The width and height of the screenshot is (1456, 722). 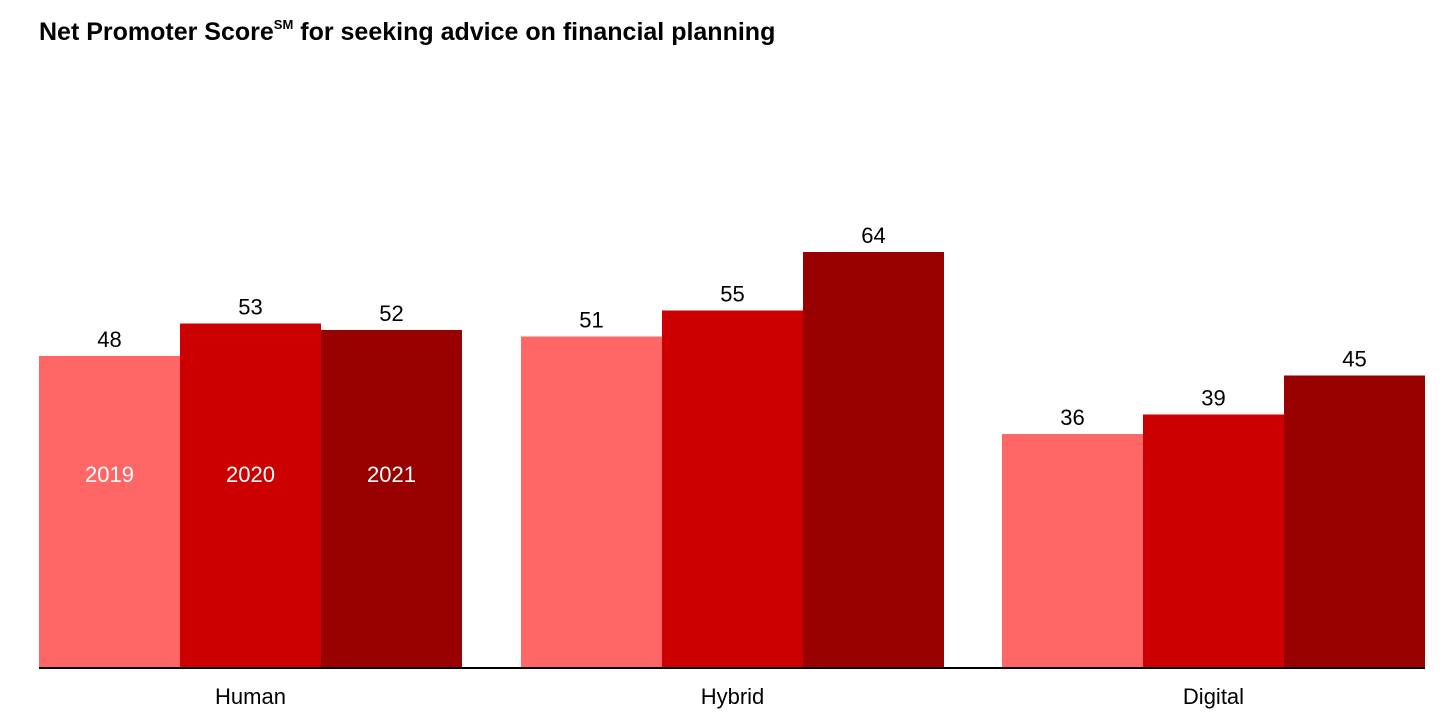 I want to click on bar-digital-2019, so click(x=1072, y=551).